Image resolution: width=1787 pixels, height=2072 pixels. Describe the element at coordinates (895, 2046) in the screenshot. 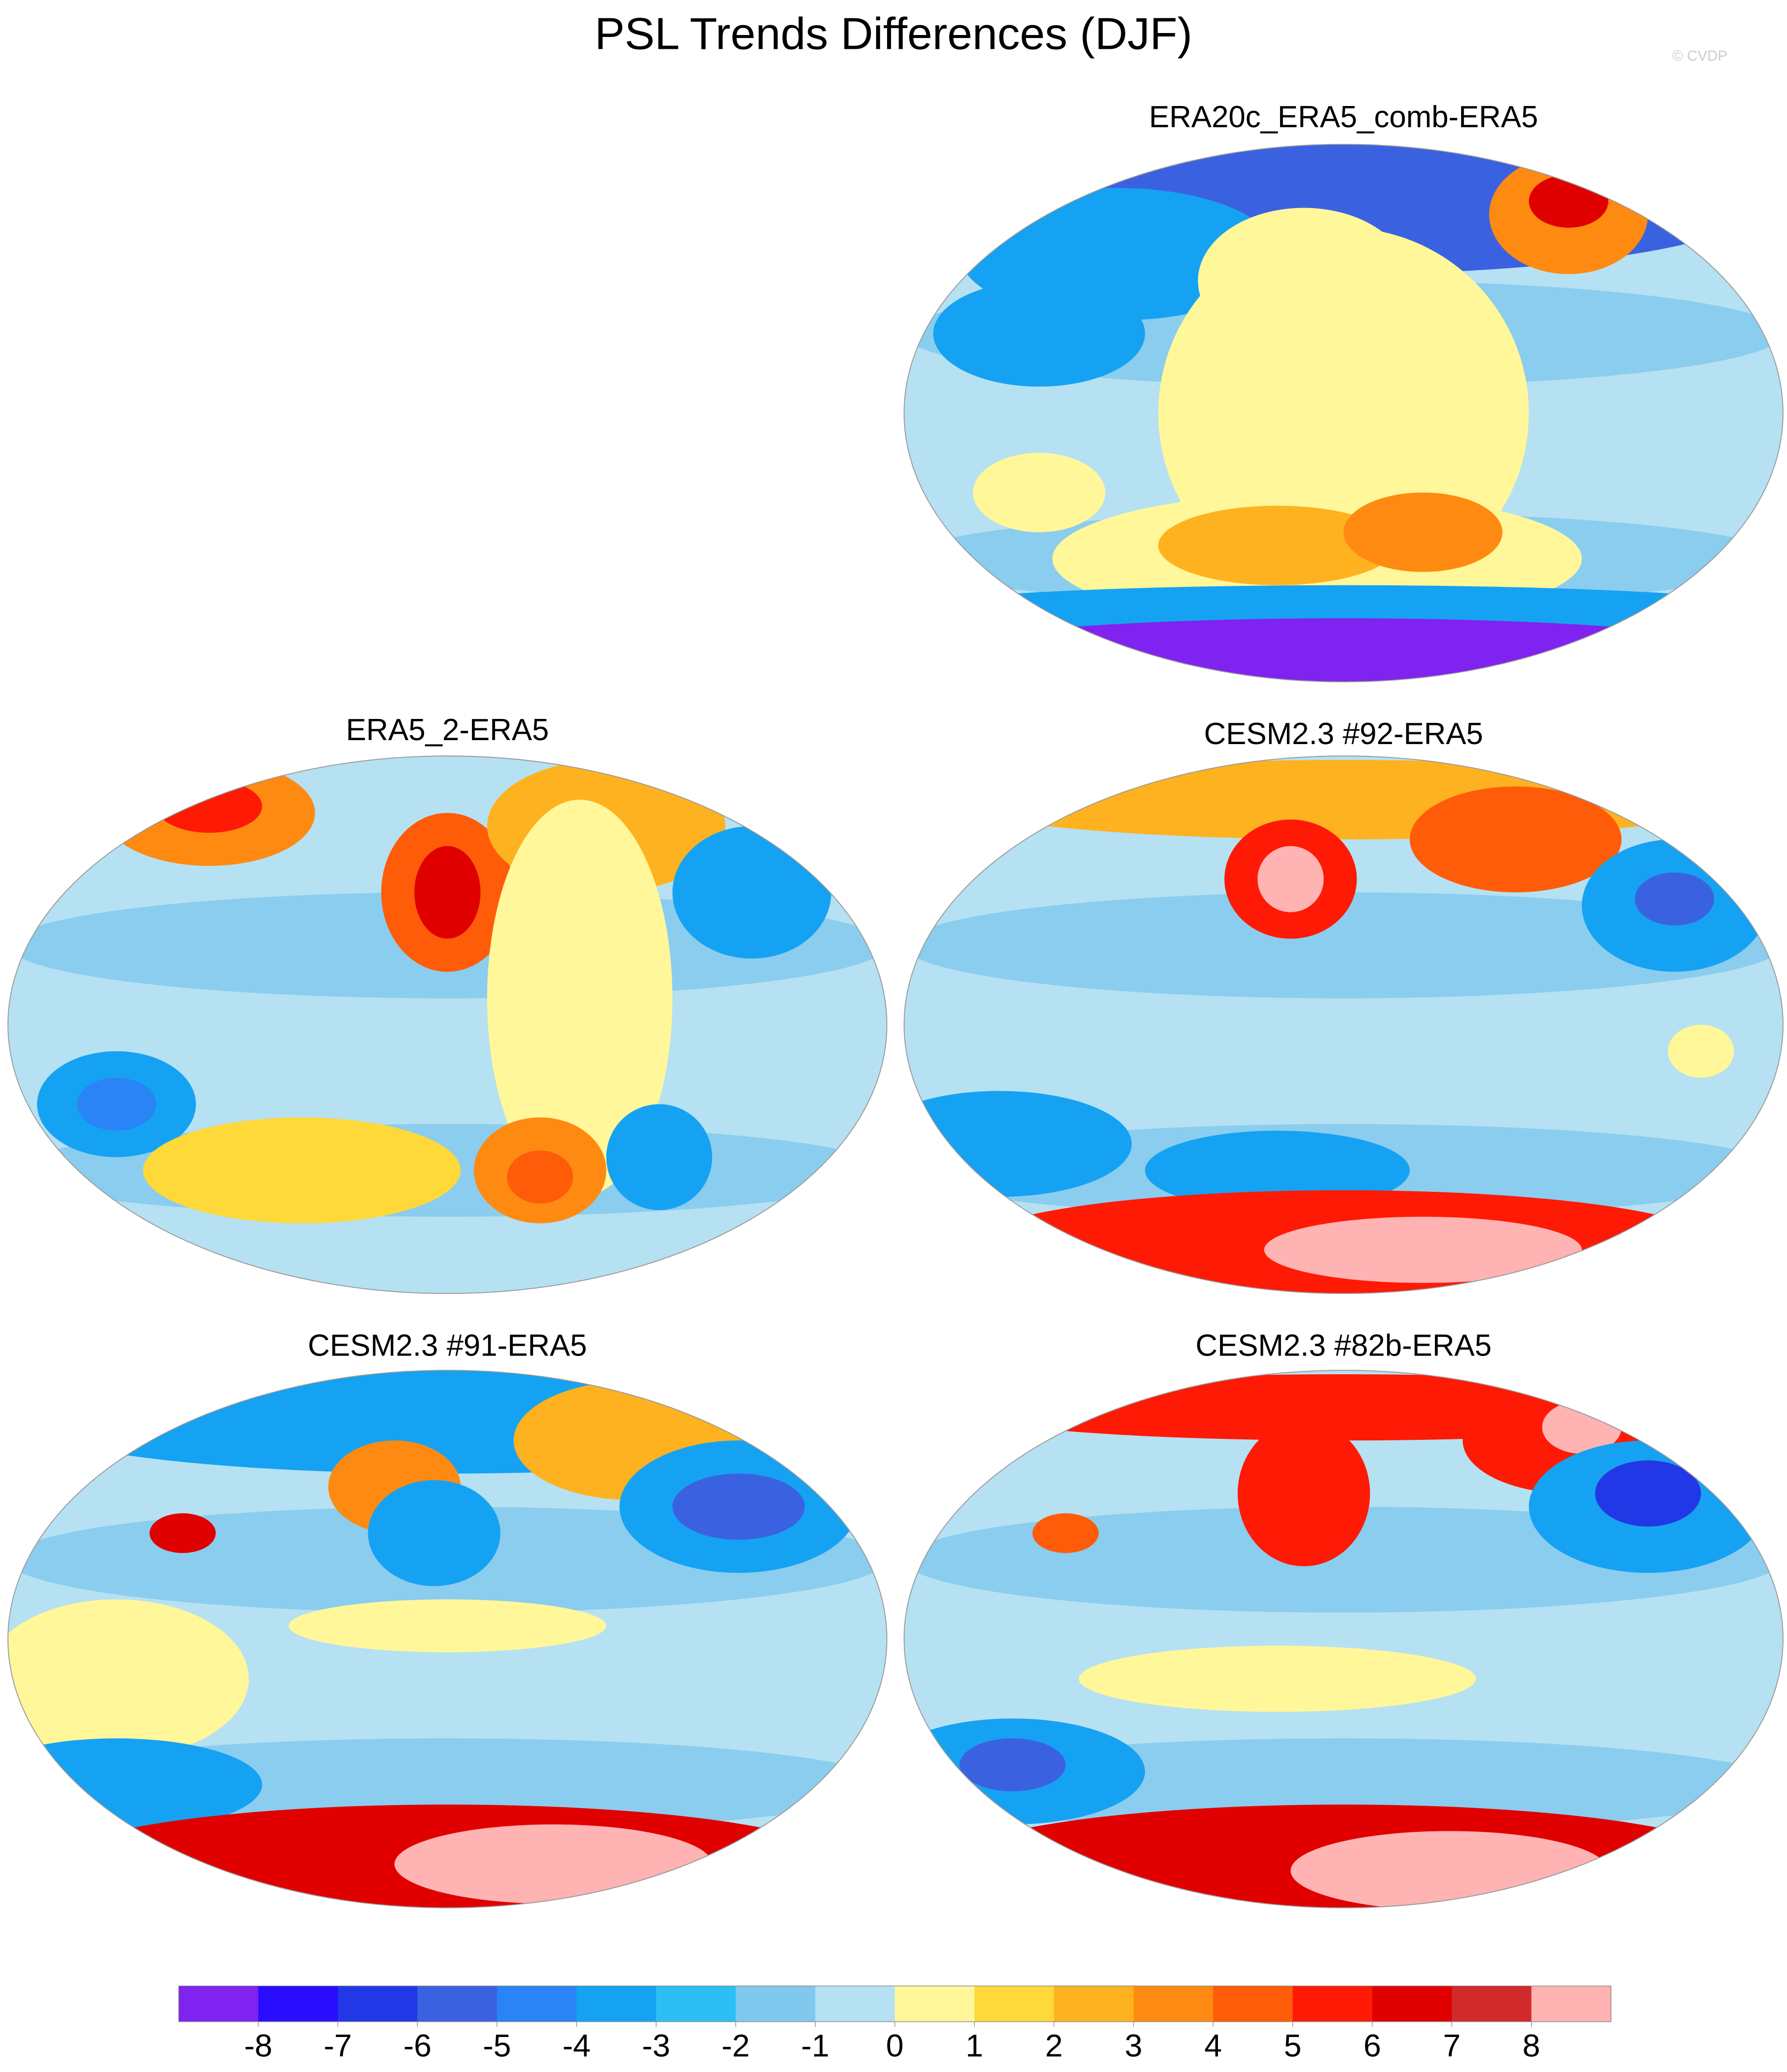

I see `colorbar-label: 0` at that location.